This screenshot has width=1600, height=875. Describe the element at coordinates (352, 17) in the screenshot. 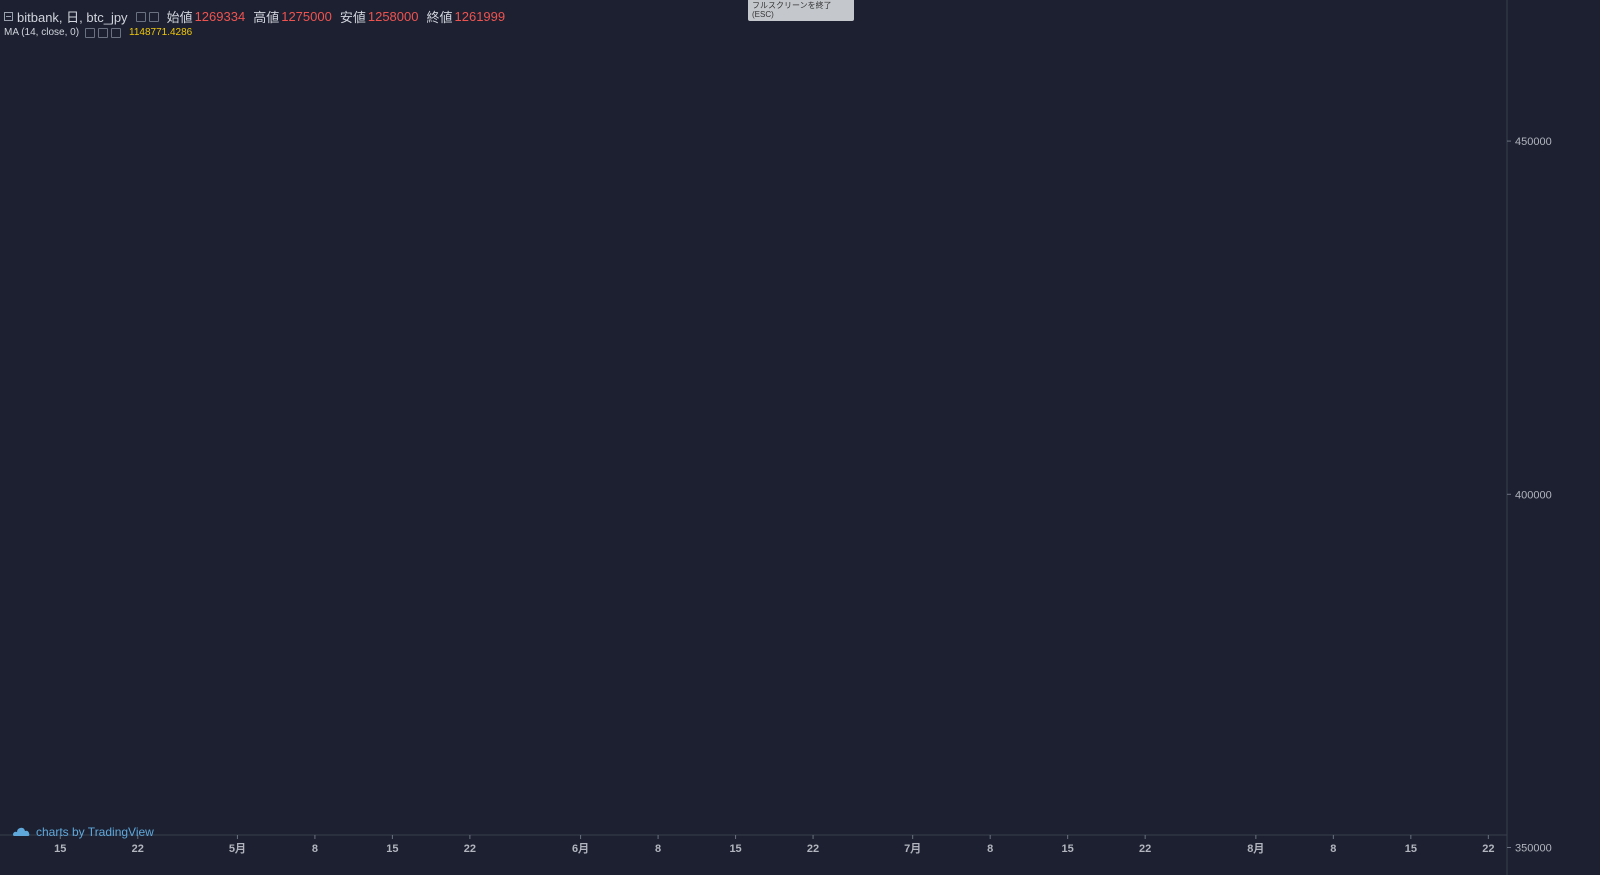

I see `low-label: 安値` at that location.